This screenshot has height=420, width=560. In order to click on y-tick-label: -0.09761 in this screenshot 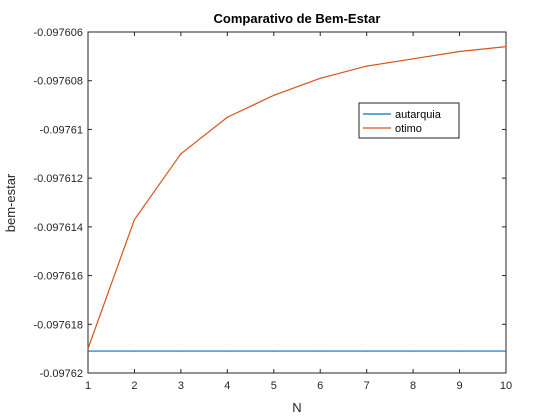, I will do `click(61, 130)`.